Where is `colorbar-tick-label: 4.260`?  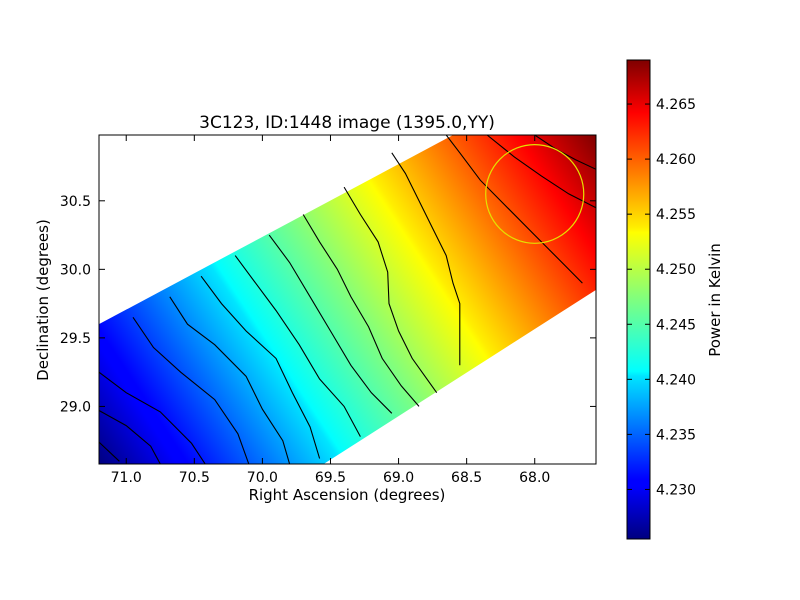
colorbar-tick-label: 4.260 is located at coordinates (676, 160).